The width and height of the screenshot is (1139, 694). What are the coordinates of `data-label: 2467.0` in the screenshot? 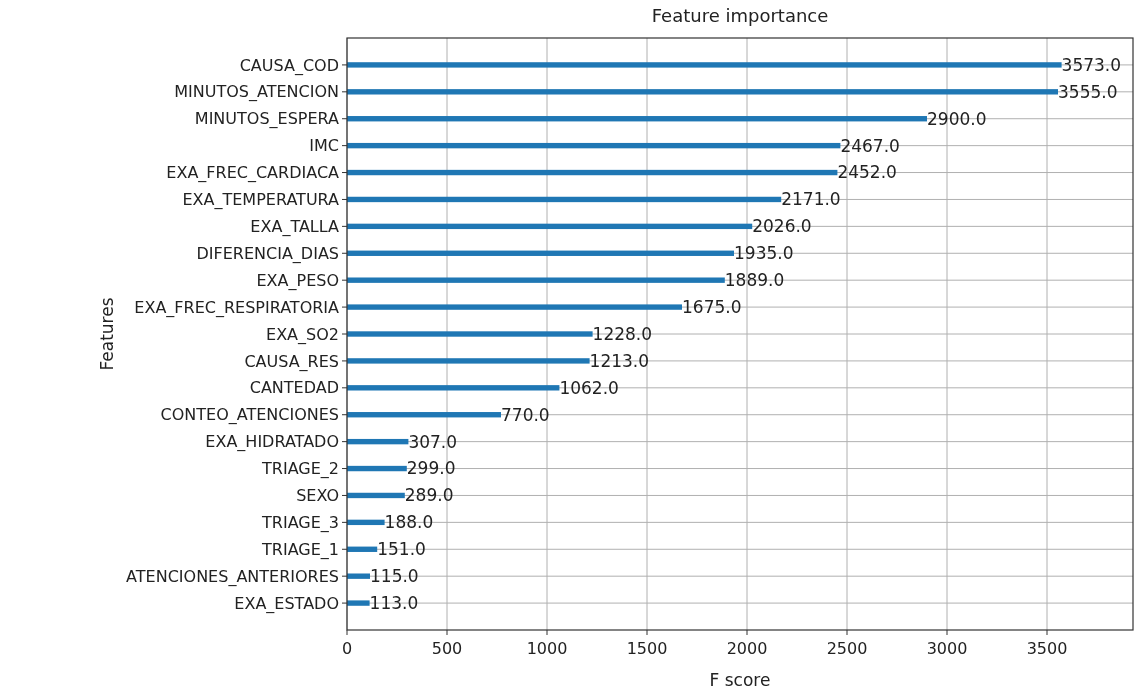 It's located at (870, 145).